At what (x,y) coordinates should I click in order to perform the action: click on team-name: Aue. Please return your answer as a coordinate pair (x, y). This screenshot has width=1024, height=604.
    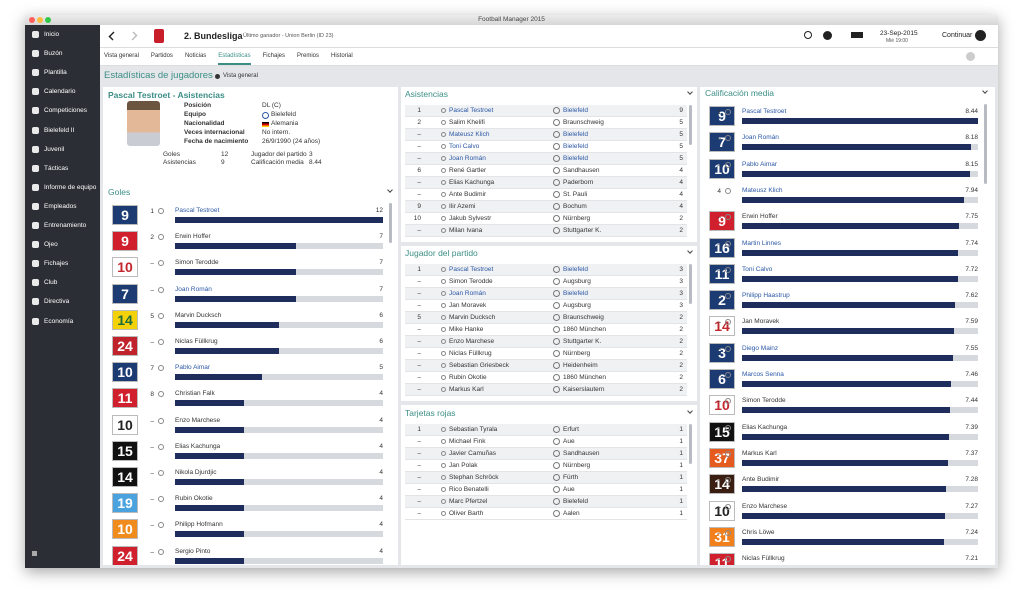
    Looking at the image, I should click on (569, 441).